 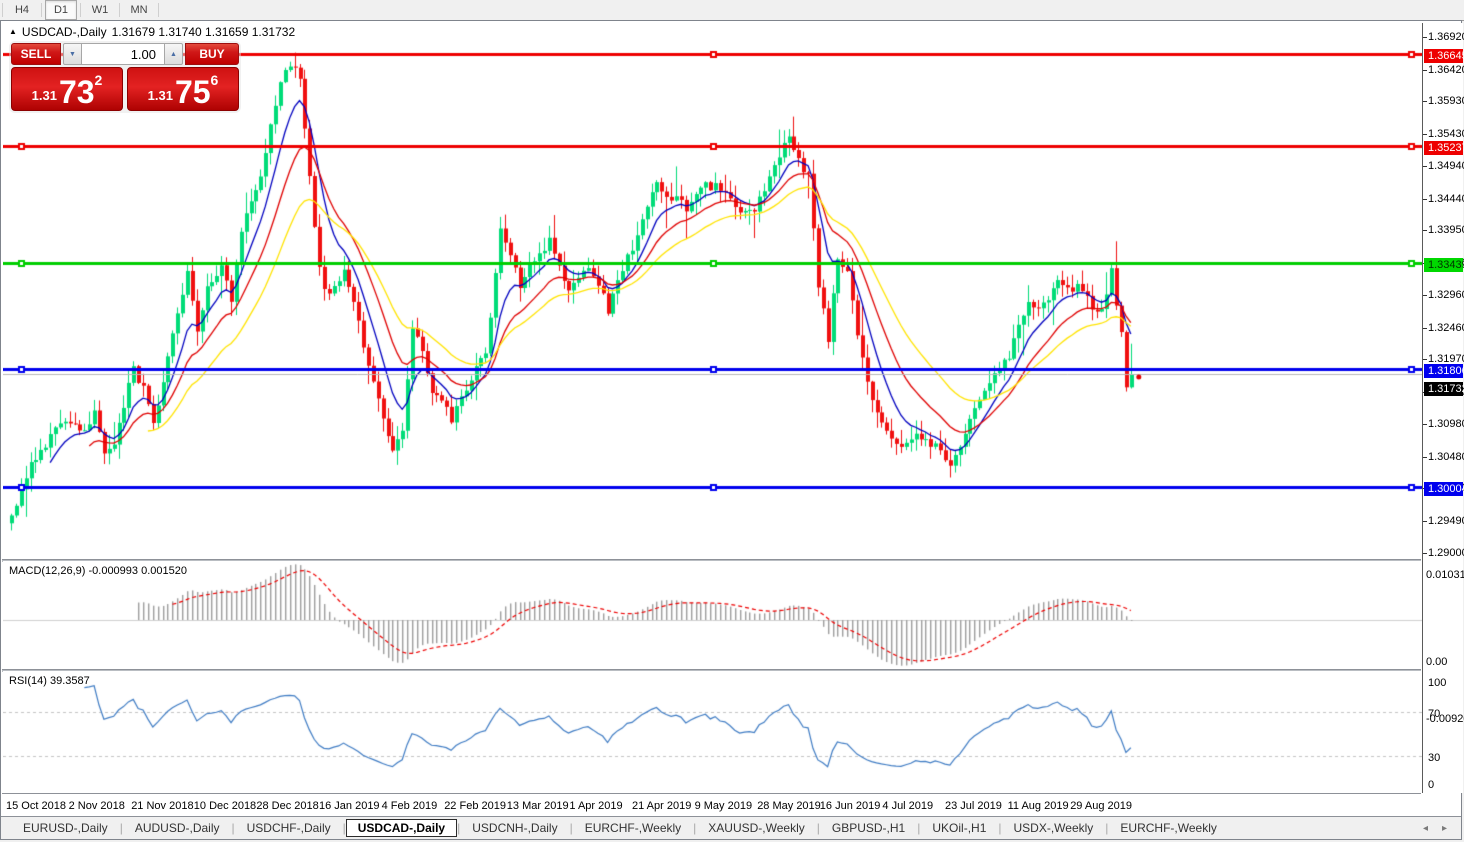 I want to click on sell-price-sup: 2, so click(x=98, y=80).